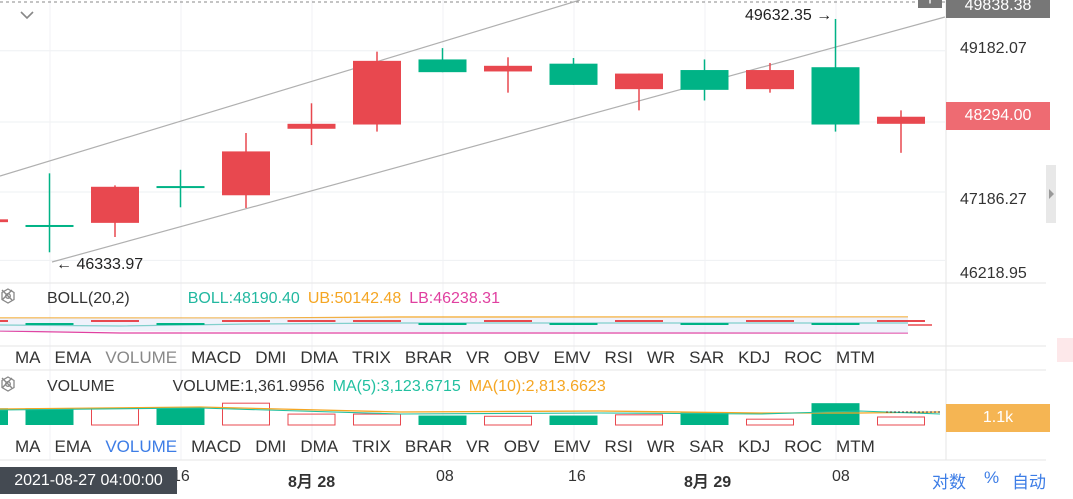 The image size is (1073, 499). What do you see at coordinates (243, 298) in the screenshot?
I see `boll-mid-value: BOLL:48190.40` at bounding box center [243, 298].